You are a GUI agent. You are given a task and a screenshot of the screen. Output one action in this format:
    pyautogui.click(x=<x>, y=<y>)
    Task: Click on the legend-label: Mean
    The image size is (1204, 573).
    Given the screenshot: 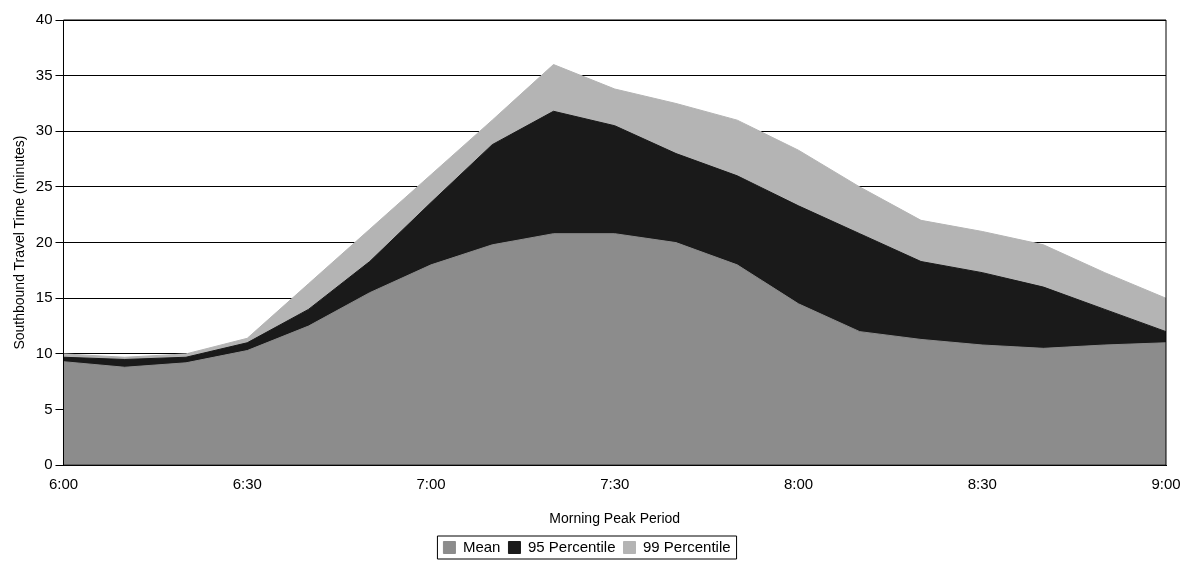 What is the action you would take?
    pyautogui.click(x=481, y=546)
    